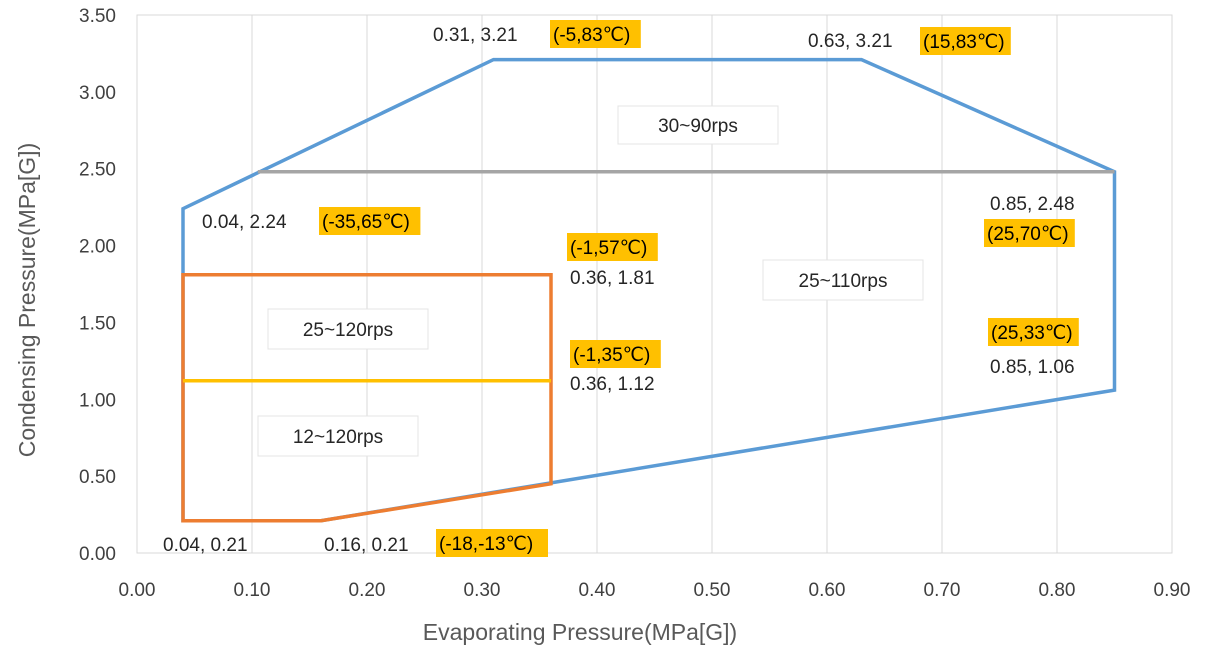  What do you see at coordinates (137, 590) in the screenshot?
I see `x-tick-label: 0.00` at bounding box center [137, 590].